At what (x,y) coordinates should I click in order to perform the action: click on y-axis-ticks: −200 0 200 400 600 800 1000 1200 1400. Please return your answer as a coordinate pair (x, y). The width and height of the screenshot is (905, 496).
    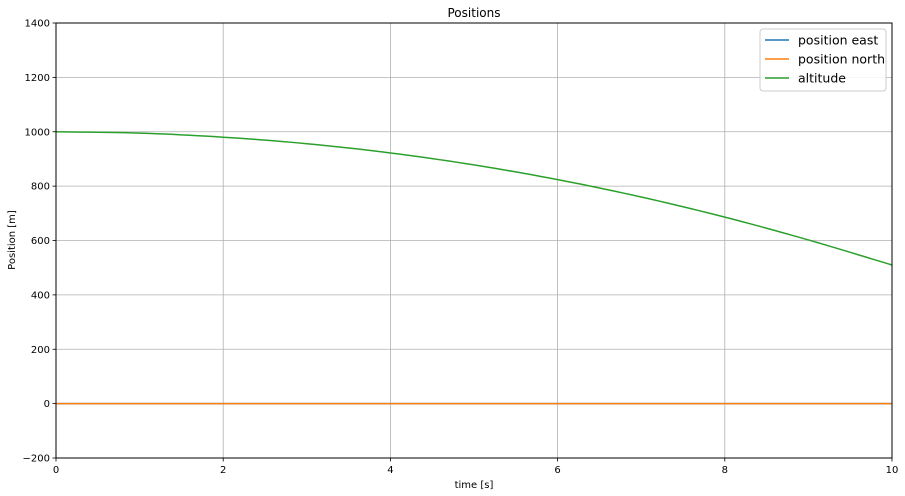
    Looking at the image, I should click on (39, 242).